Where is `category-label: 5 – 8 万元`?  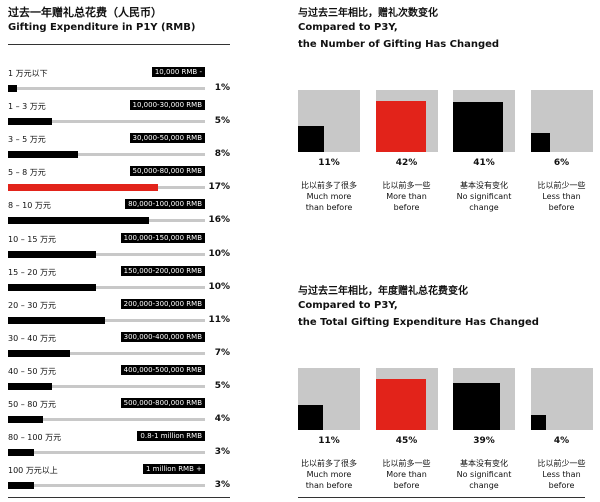 category-label: 5 – 8 万元 is located at coordinates (27, 173).